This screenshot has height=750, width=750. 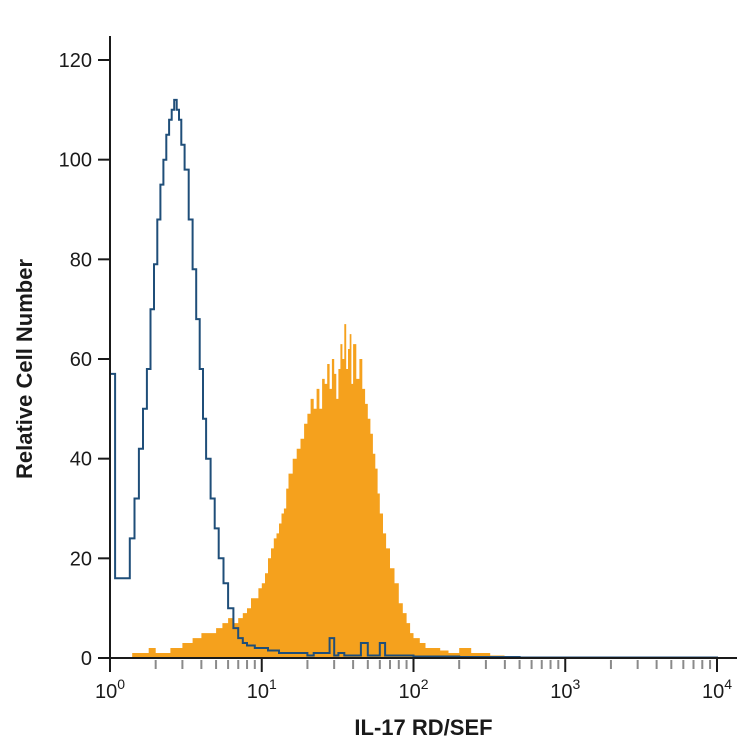 I want to click on y-axis-title: Relative Cell Number, so click(x=24, y=369).